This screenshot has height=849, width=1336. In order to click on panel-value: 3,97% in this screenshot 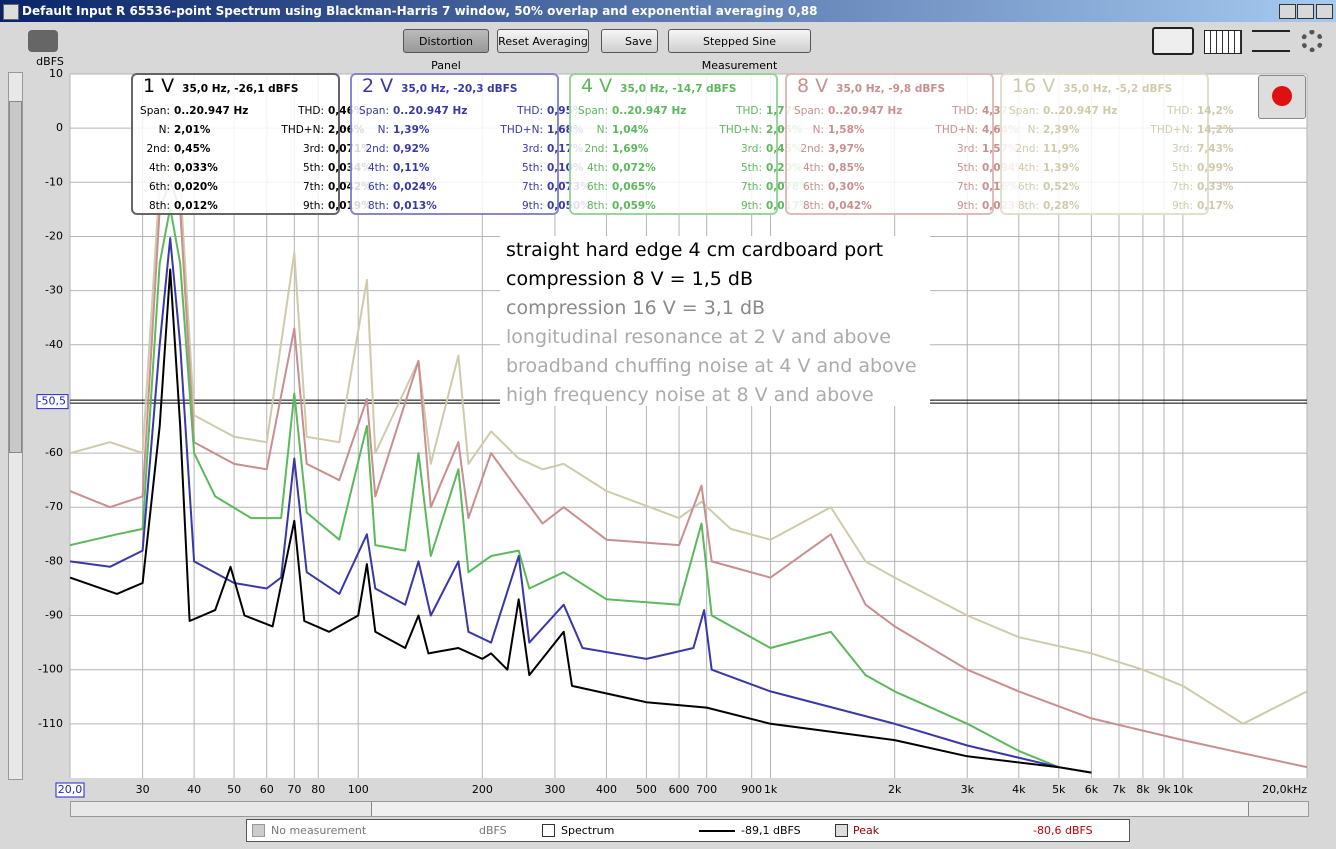, I will do `click(846, 148)`.